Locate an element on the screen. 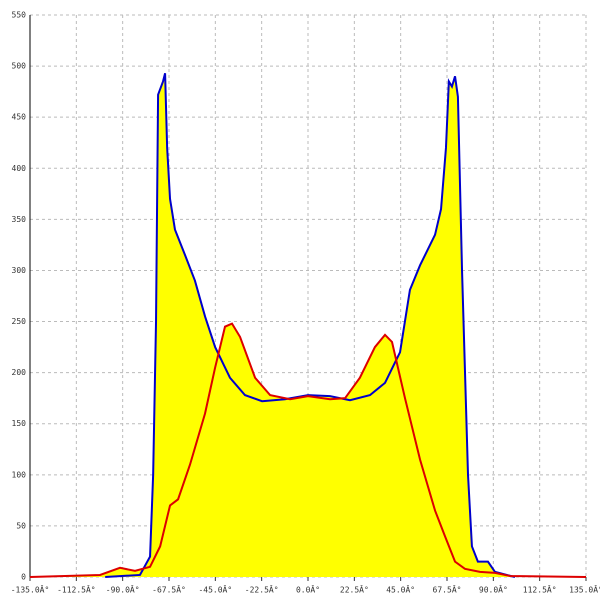 The width and height of the screenshot is (600, 600). x-tick-label: 90.0Â° is located at coordinates (493, 589).